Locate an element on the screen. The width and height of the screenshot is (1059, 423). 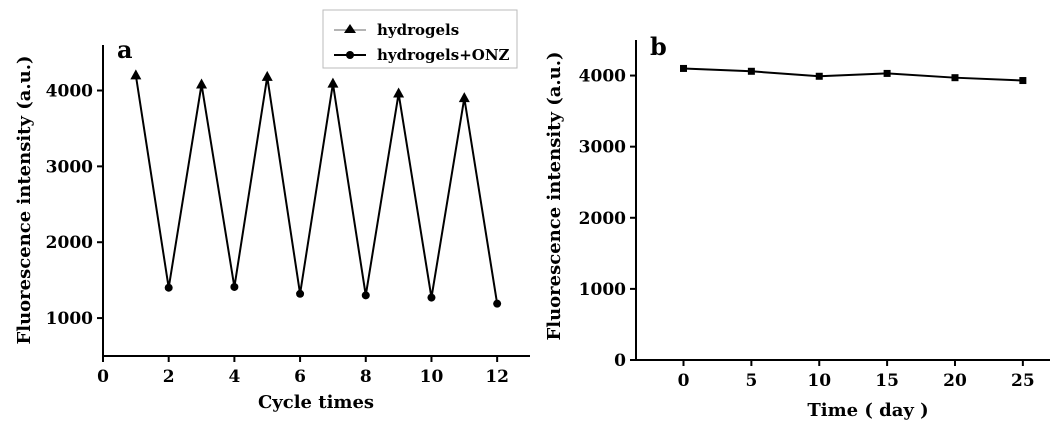
a-x-tick-label: 12 is located at coordinates (497, 377).